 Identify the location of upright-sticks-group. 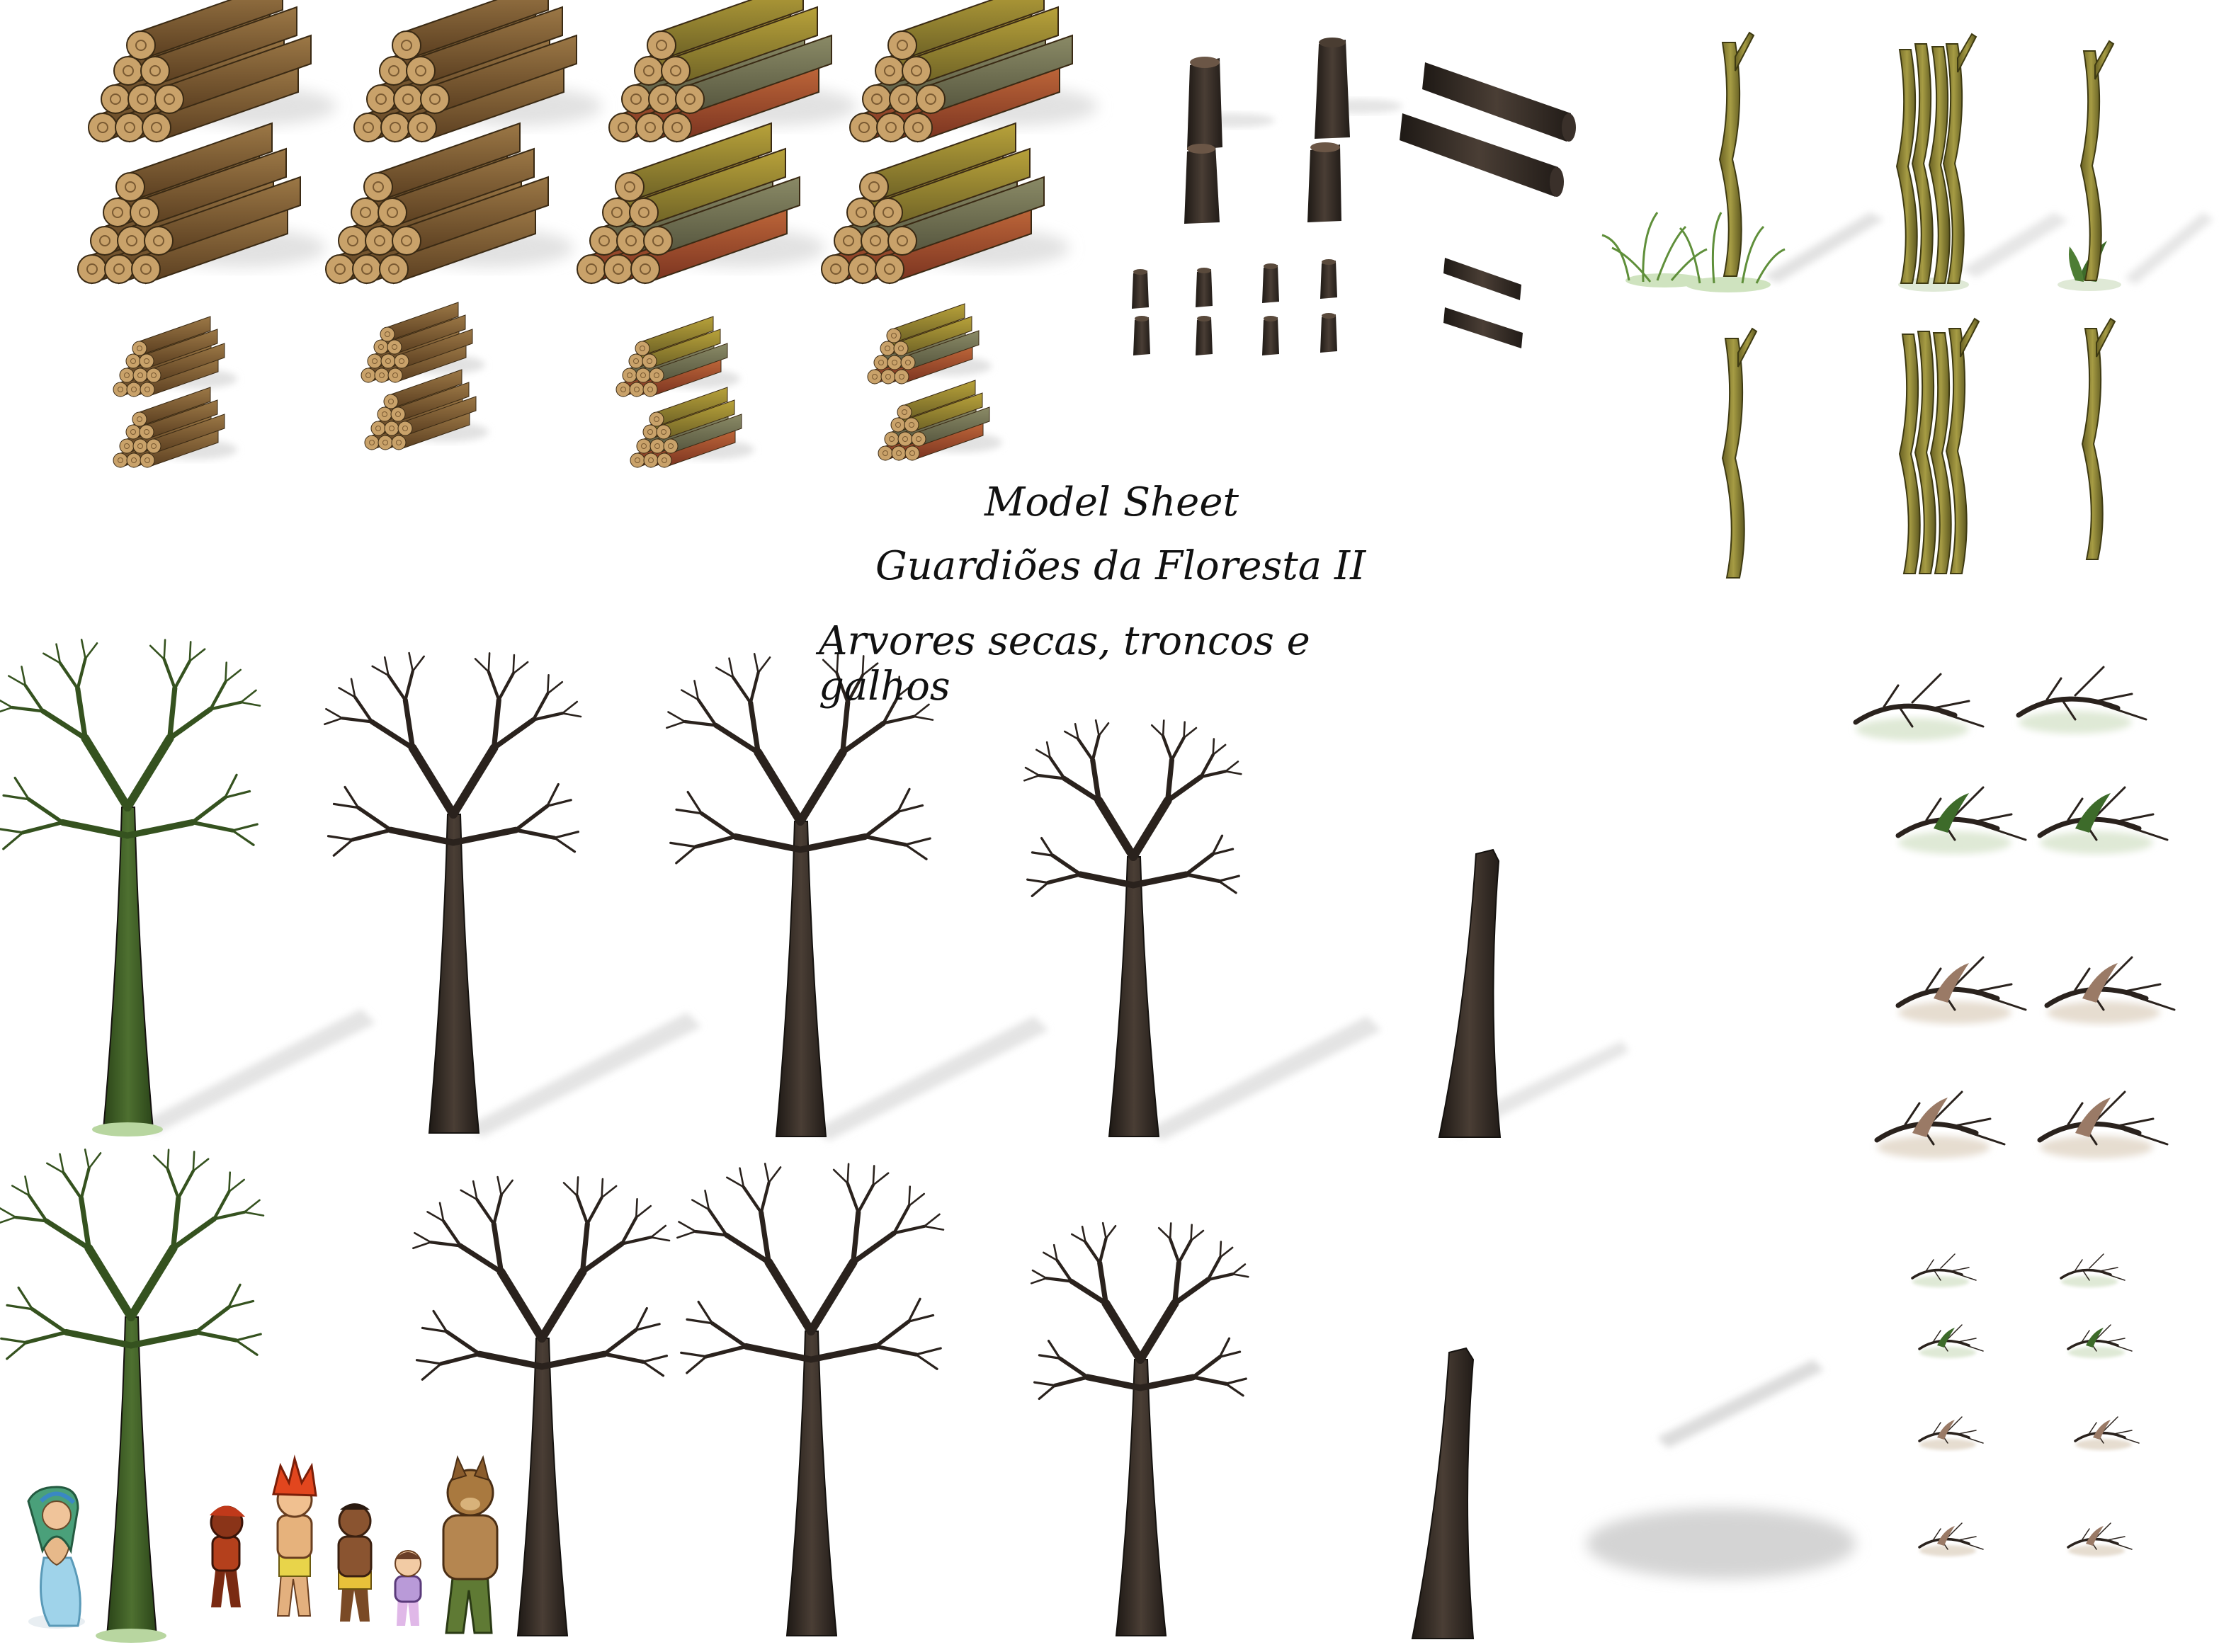
(1907, 305).